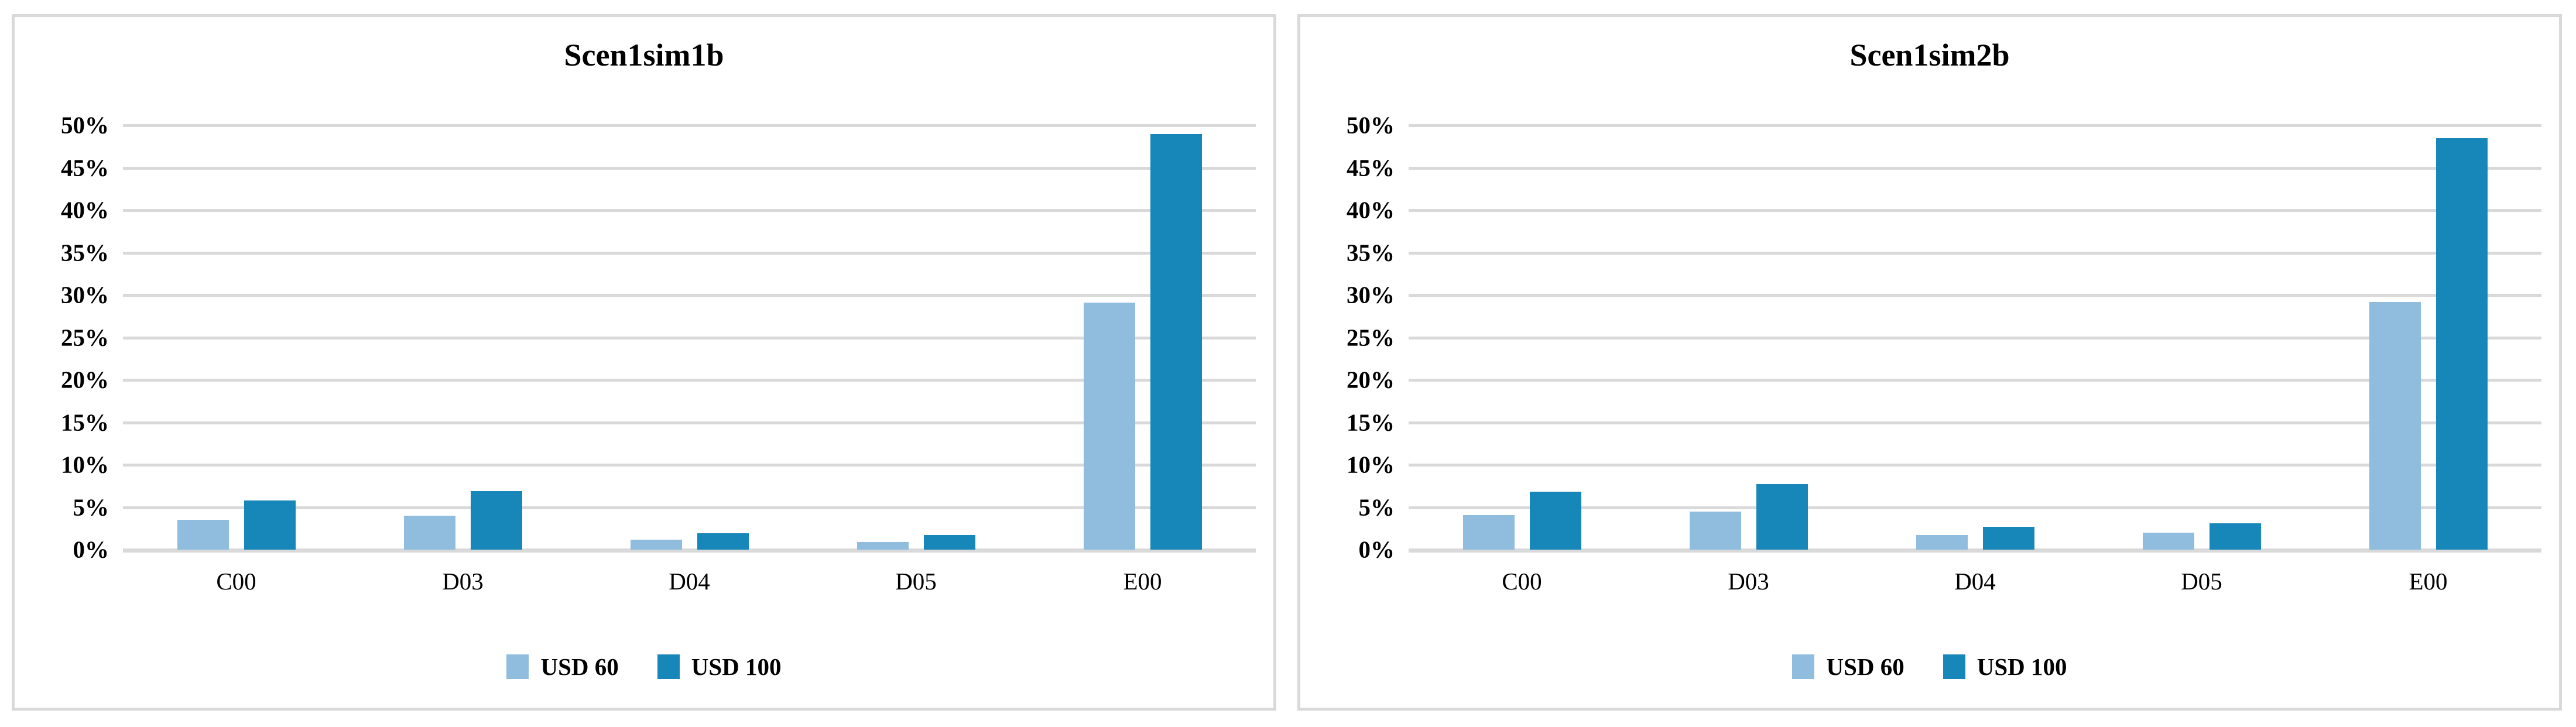 The width and height of the screenshot is (2576, 727). Describe the element at coordinates (1929, 55) in the screenshot. I see `chart-title-right: Scen1sim2b` at that location.